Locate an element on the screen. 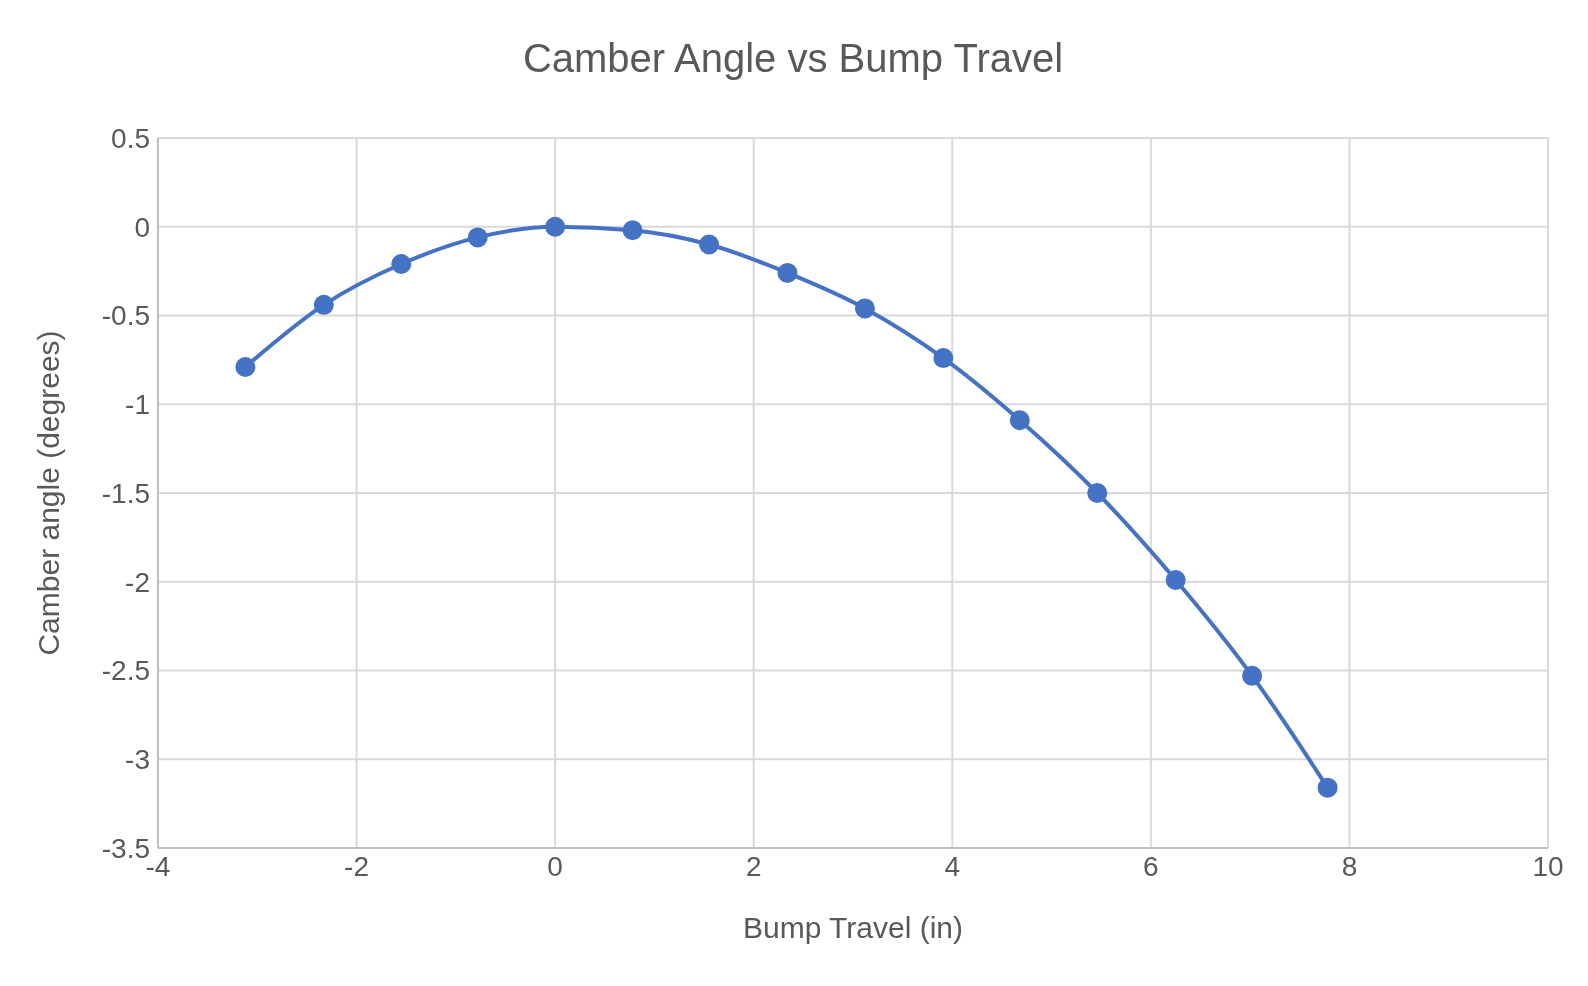 The height and width of the screenshot is (986, 1588). chart-title: Camber Angle vs Bump Travel is located at coordinates (793, 58).